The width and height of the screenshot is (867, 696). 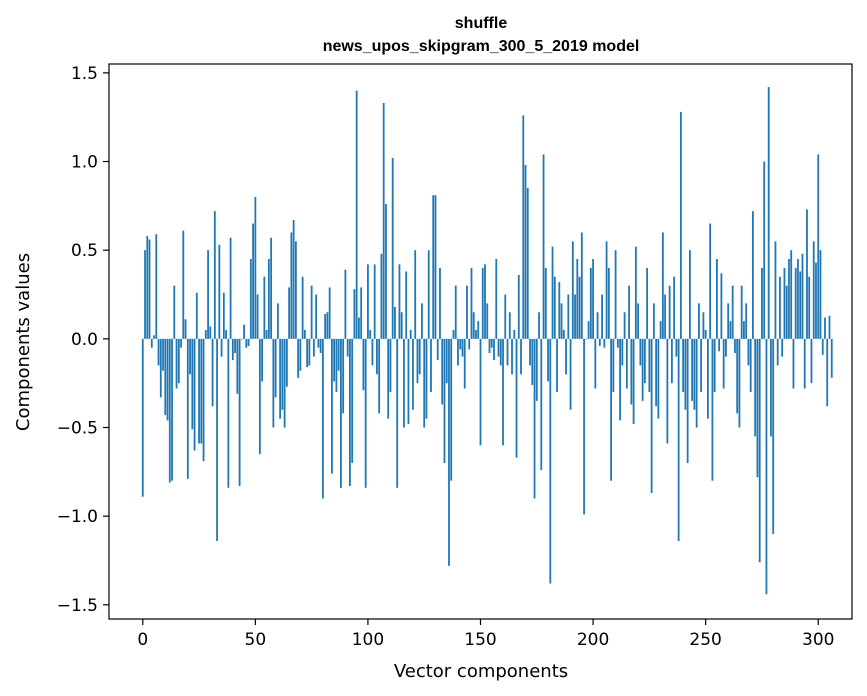 What do you see at coordinates (77, 517) in the screenshot?
I see `y-tick-label: −1.0` at bounding box center [77, 517].